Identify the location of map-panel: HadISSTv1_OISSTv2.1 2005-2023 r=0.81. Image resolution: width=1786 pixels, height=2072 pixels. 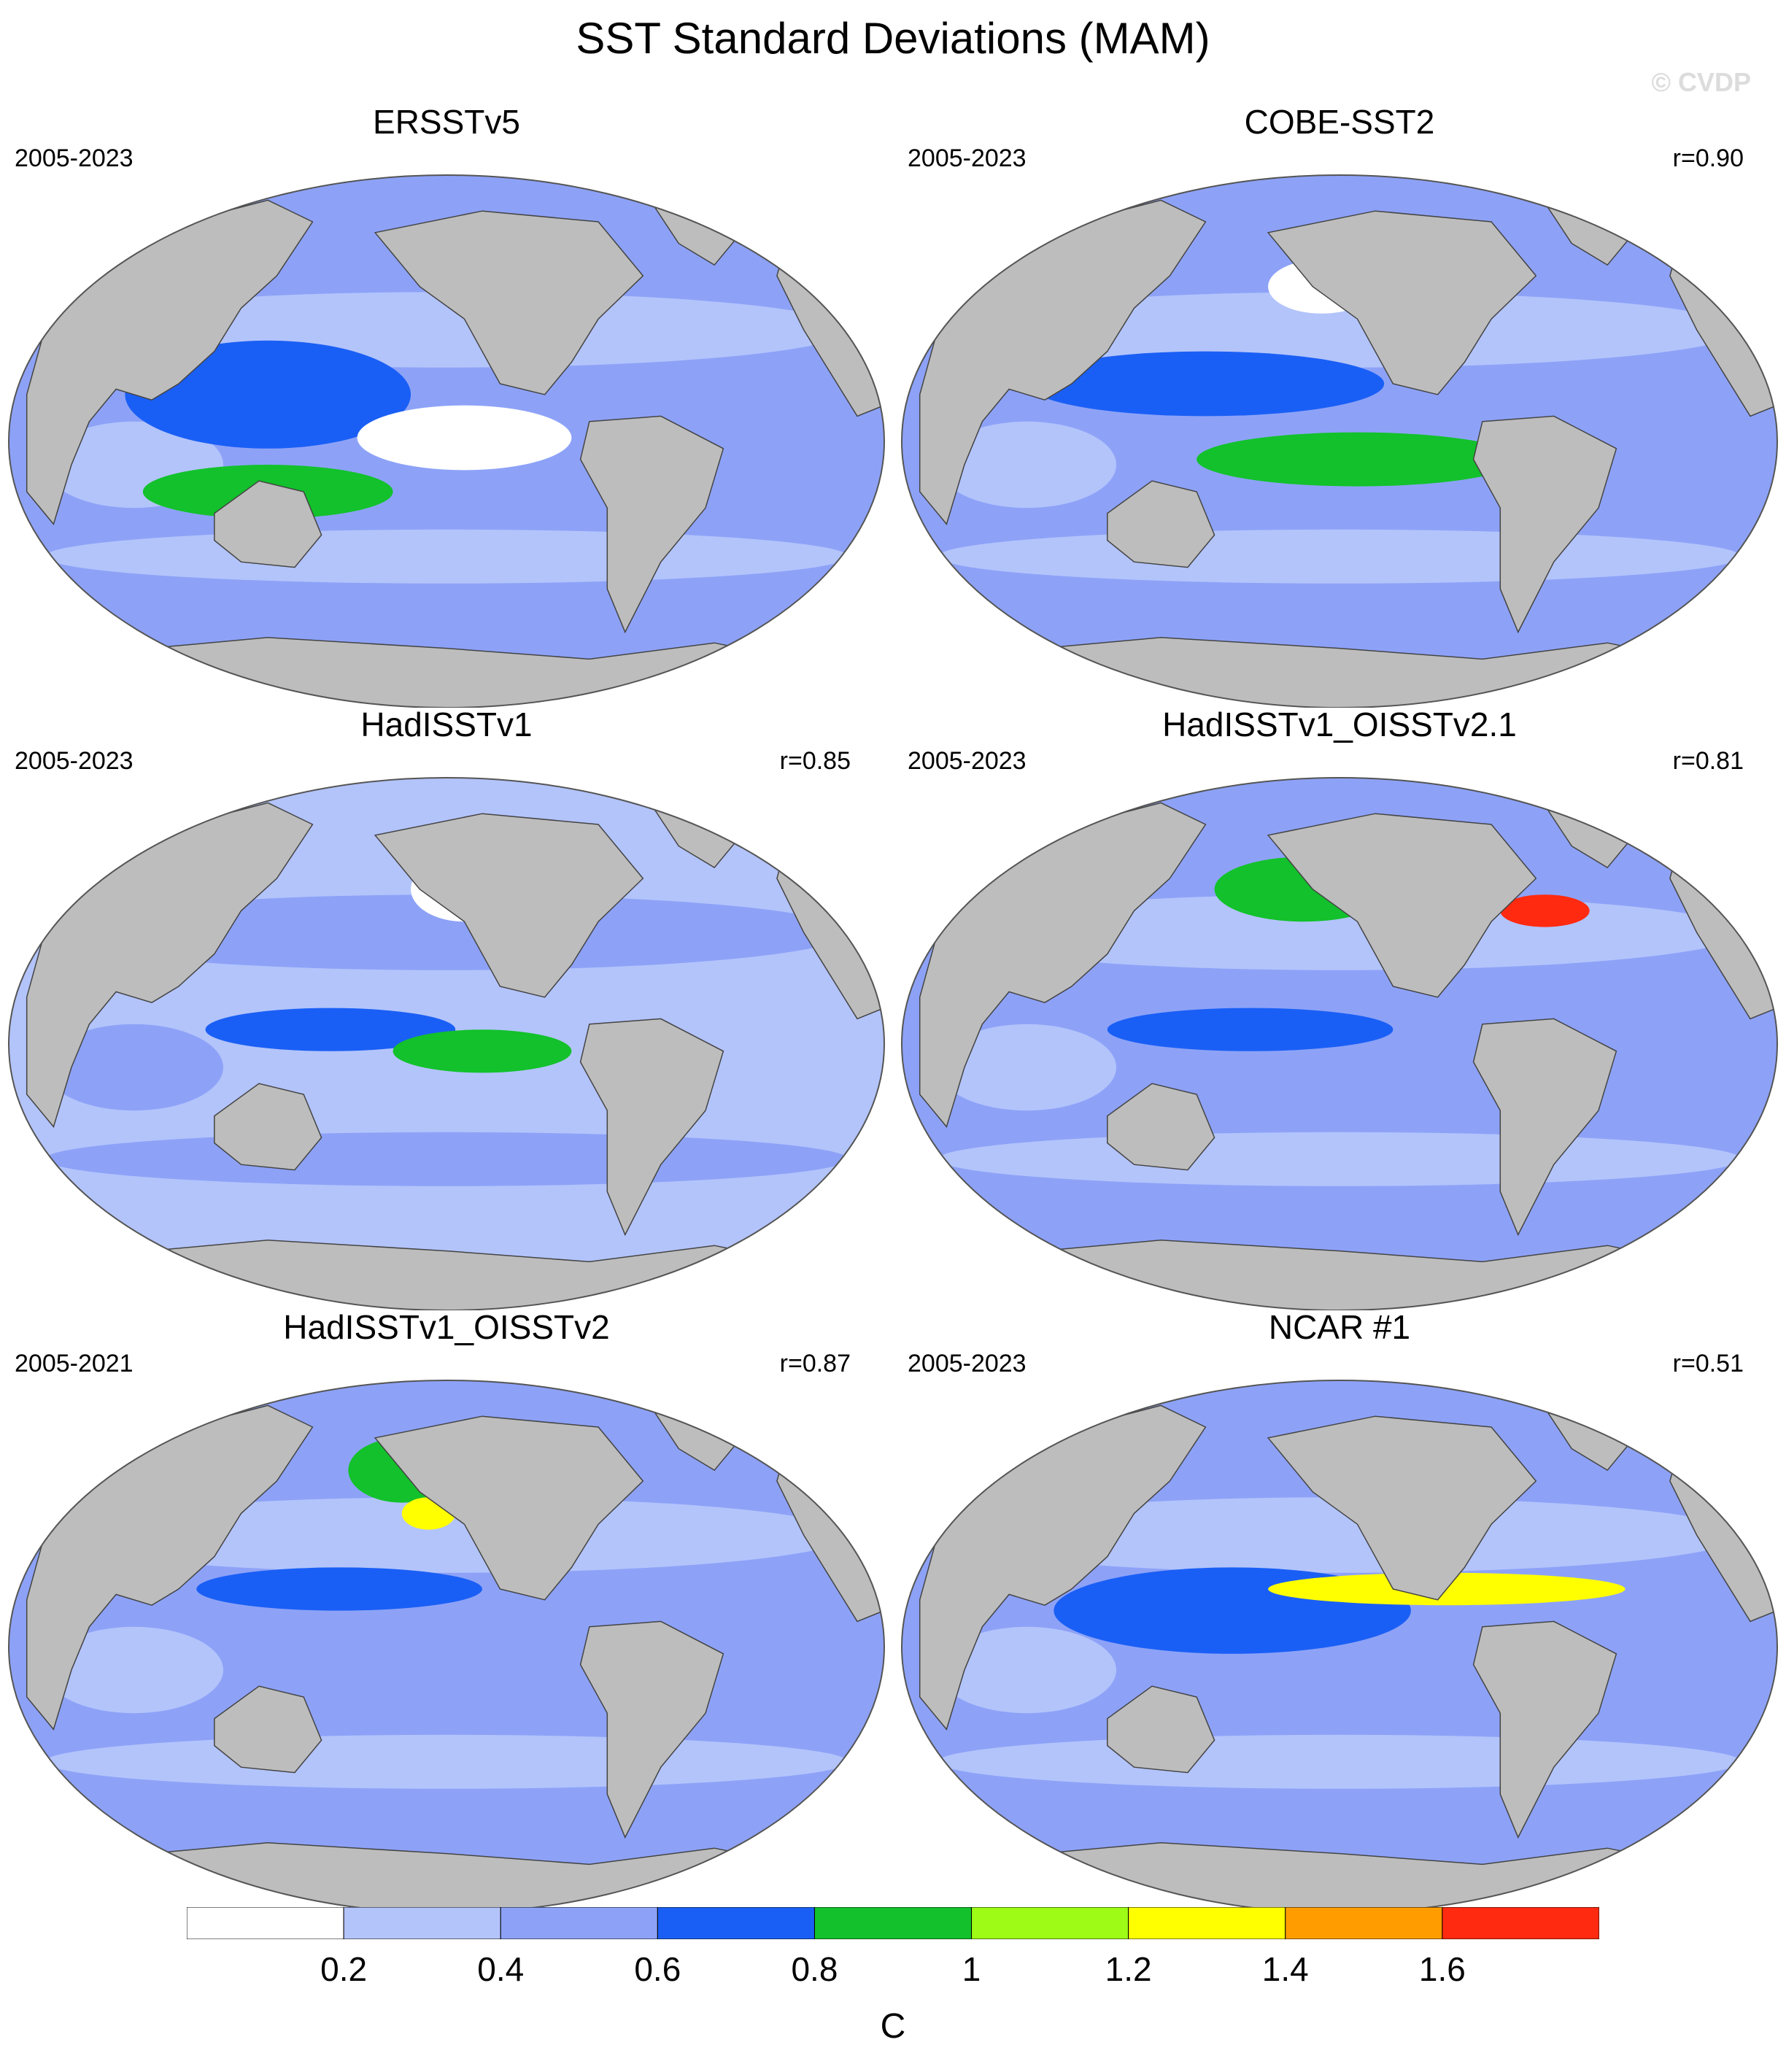
(1339, 1007).